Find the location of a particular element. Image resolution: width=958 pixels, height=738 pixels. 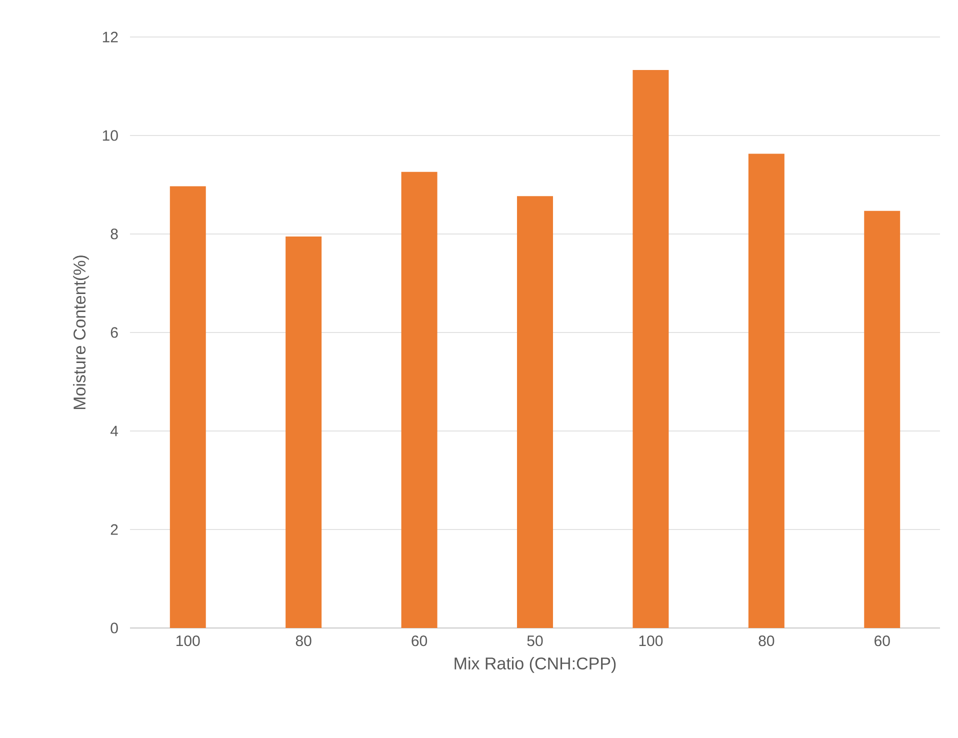

y-tick-label: 0 is located at coordinates (114, 628).